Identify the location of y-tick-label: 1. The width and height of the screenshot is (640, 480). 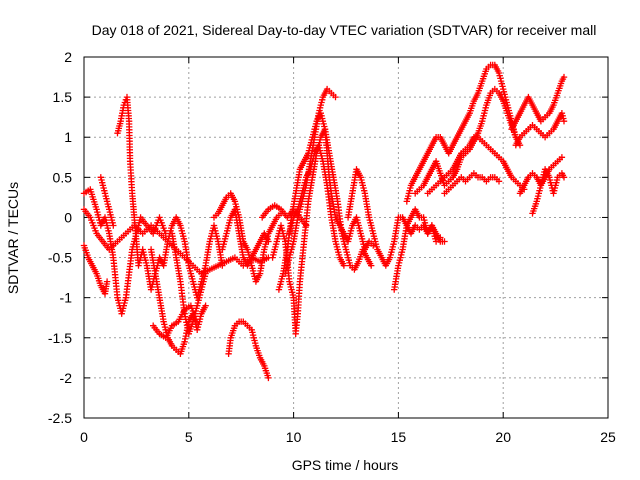
(68, 137).